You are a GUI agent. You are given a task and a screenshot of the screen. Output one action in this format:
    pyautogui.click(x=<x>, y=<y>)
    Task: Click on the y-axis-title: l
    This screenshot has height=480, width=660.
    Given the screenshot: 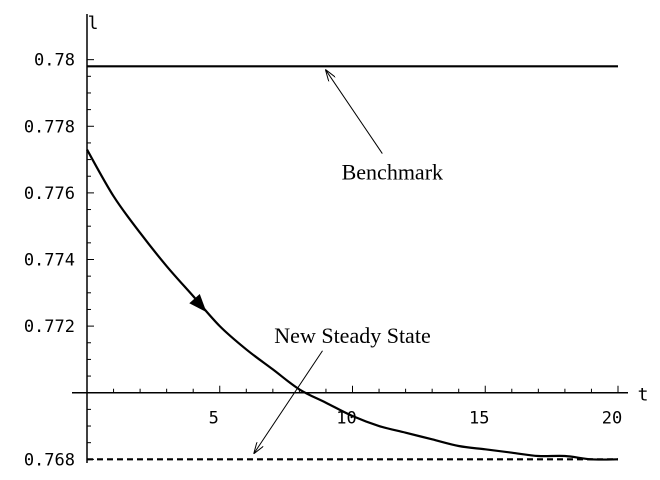 What is the action you would take?
    pyautogui.click(x=93, y=23)
    